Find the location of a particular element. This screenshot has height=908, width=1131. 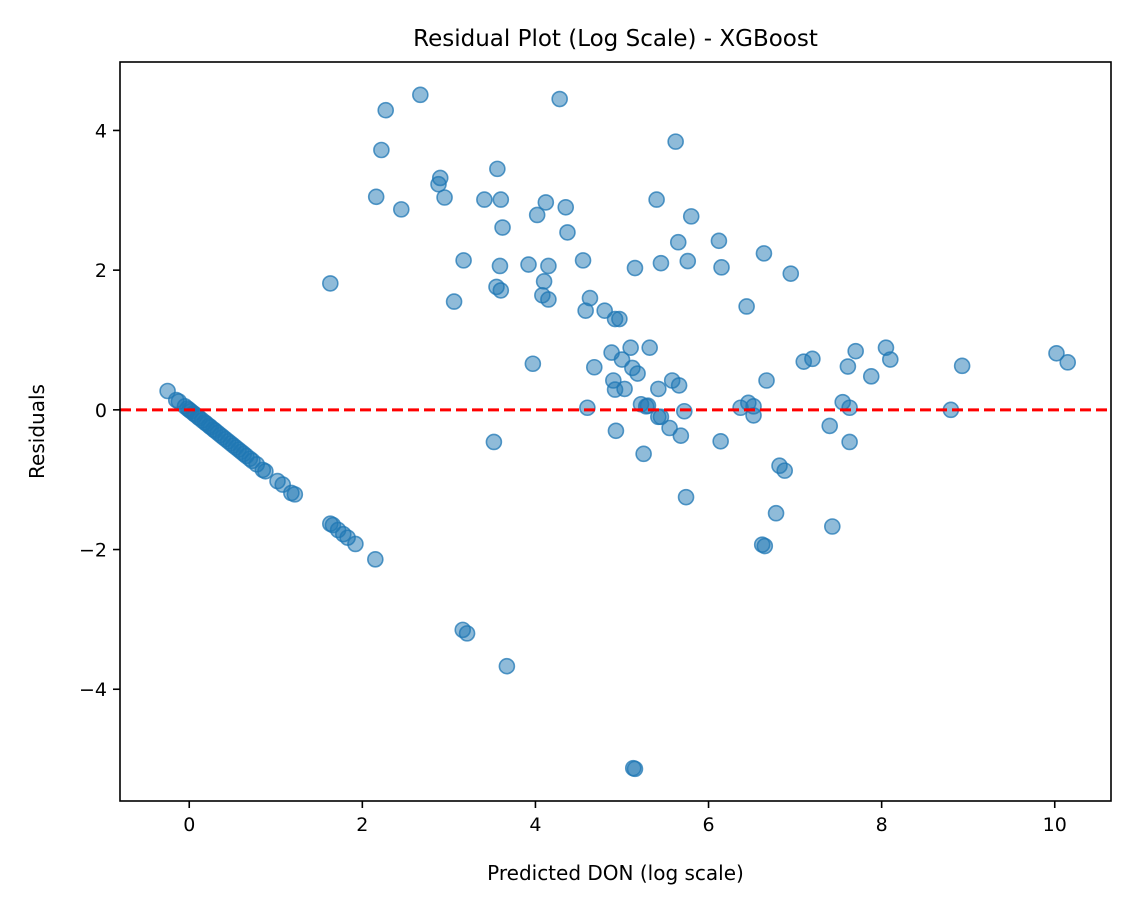

x-tick-label: 4 is located at coordinates (535, 825).